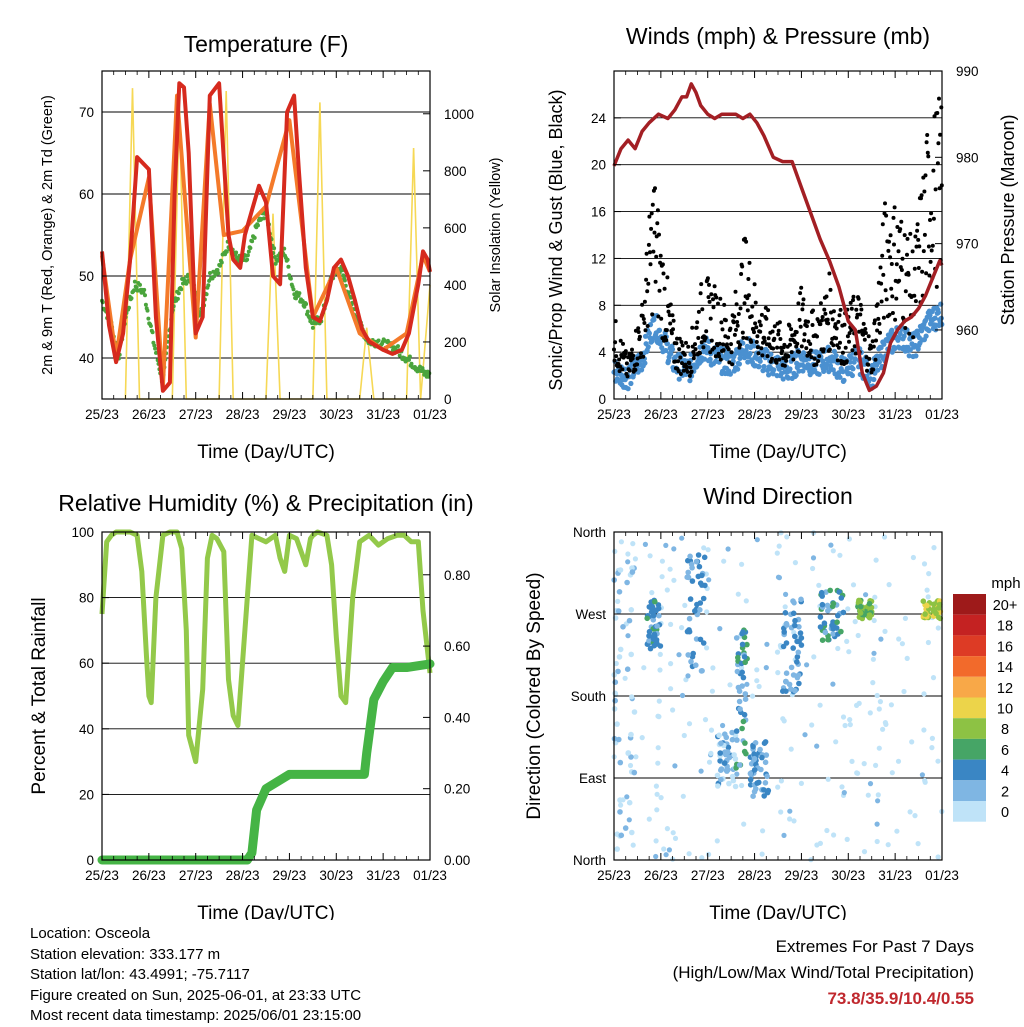 The image size is (1024, 1027). Describe the element at coordinates (848, 875) in the screenshot. I see `x-tick-label: 30/23` at that location.